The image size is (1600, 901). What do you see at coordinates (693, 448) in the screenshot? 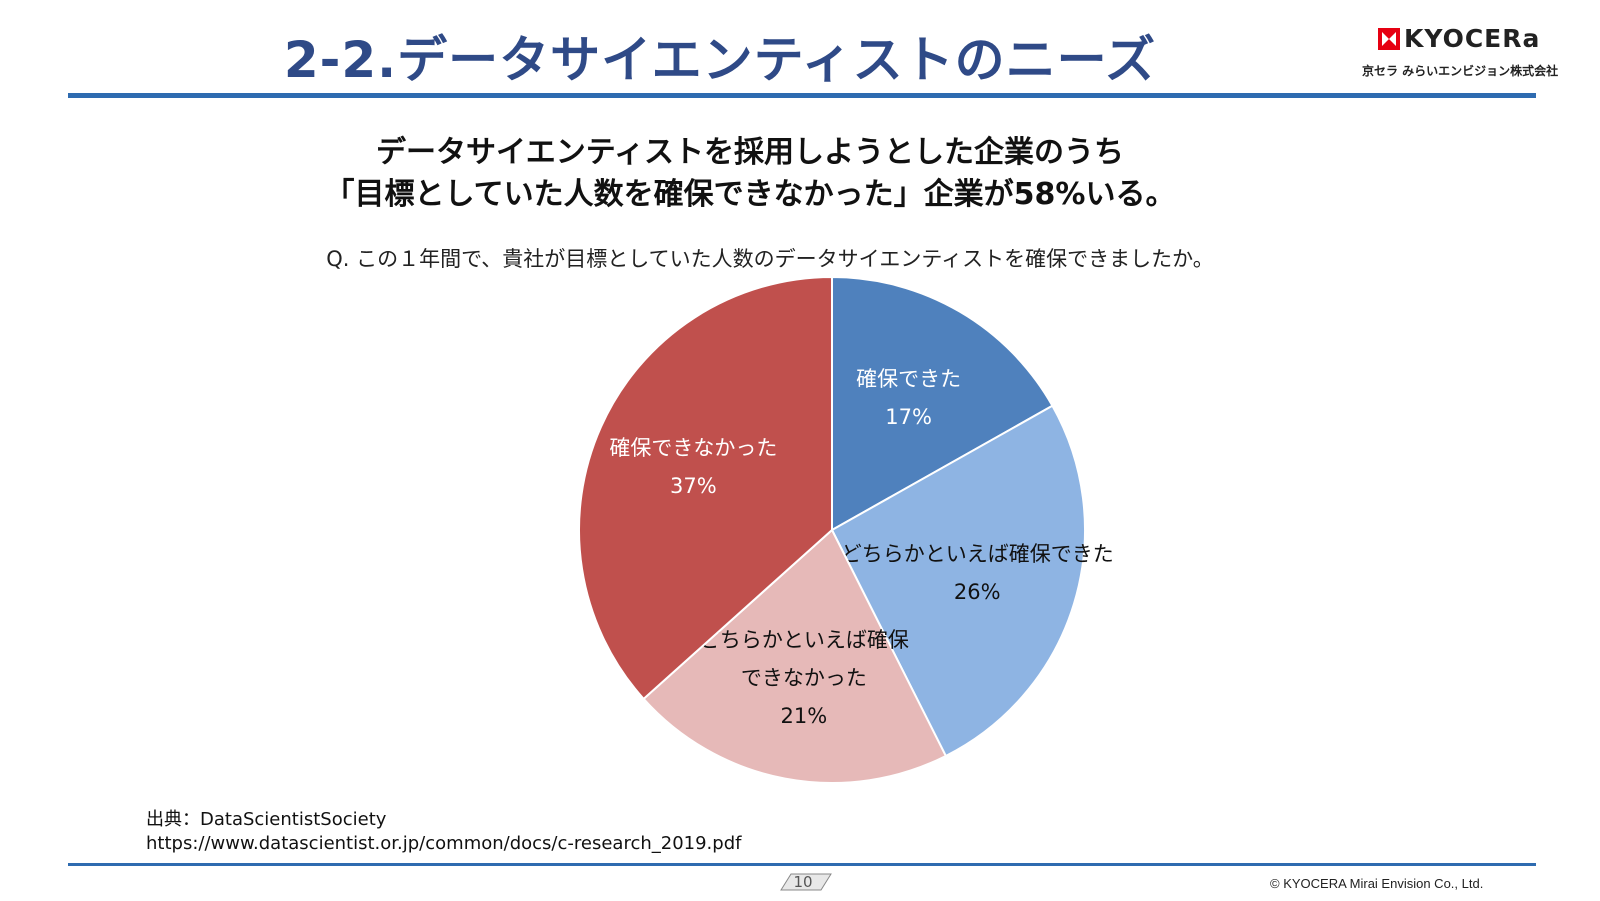
I see `pie-slice-label-3: 確保できなかった` at bounding box center [693, 448].